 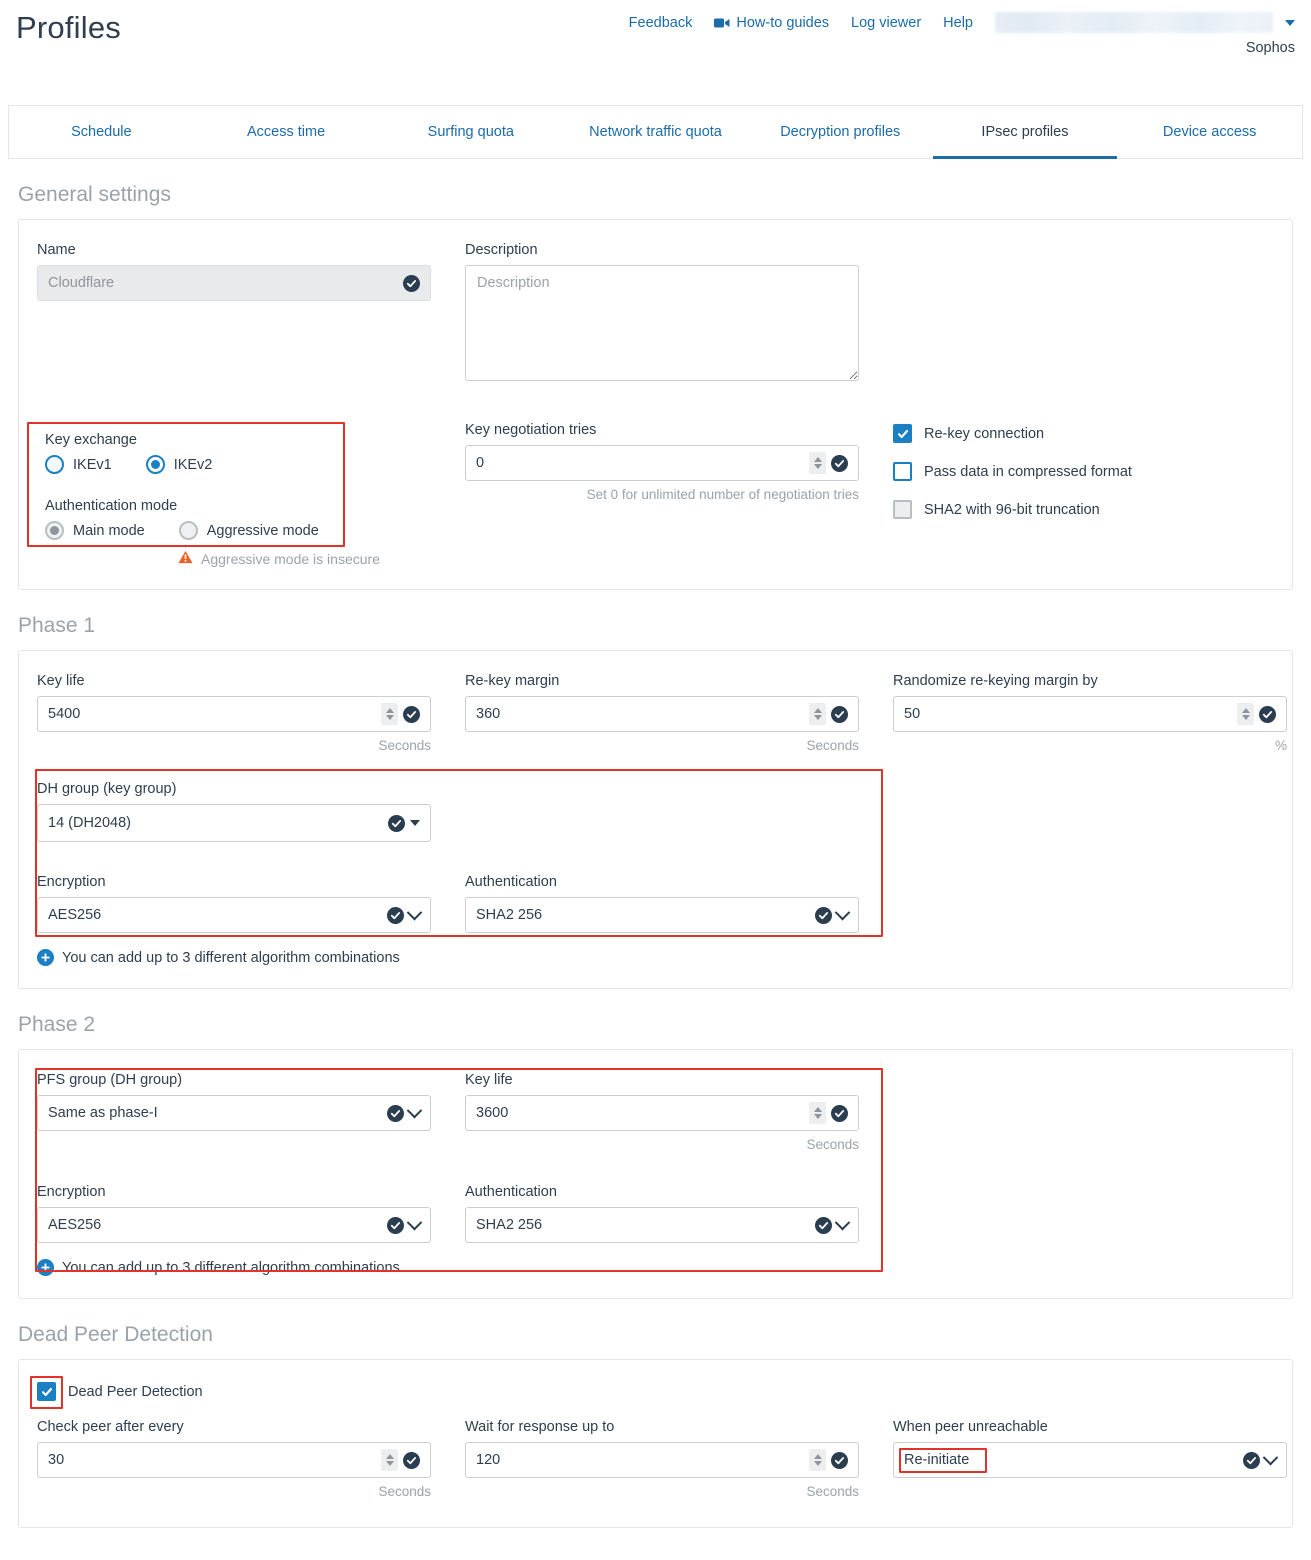 I want to click on phase1-rekey-margin-adornments, so click(x=828, y=714).